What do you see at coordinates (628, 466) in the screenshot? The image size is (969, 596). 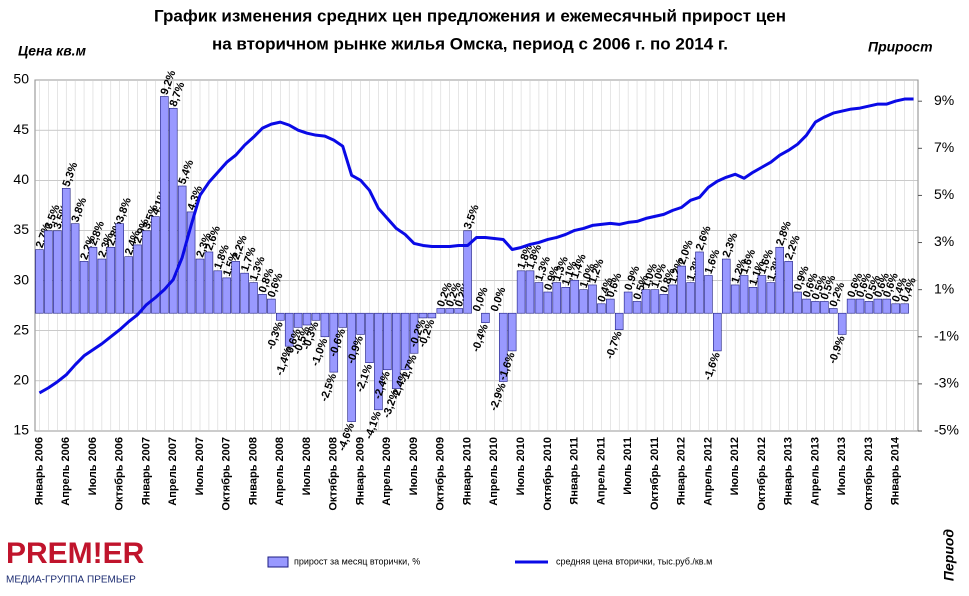 I see `x-tick-label: Июль 2011` at bounding box center [628, 466].